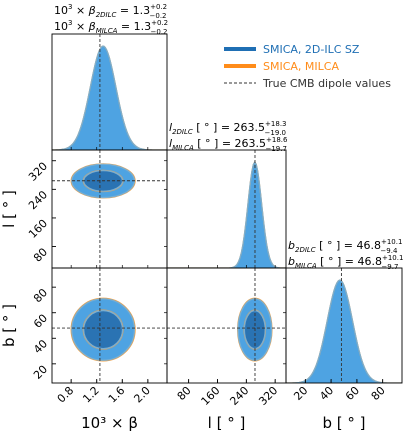 This screenshot has height=435, width=415. Describe the element at coordinates (300, 393) in the screenshot. I see `x-tick-label-b: 20` at that location.